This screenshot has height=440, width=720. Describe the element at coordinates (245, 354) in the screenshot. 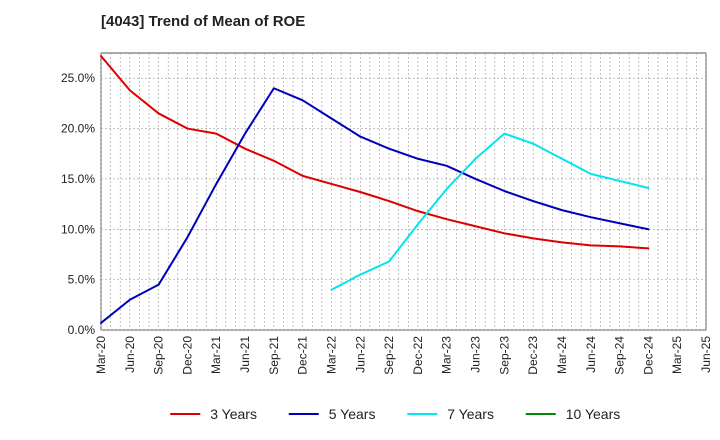

I see `x-tick-label: Jun-21` at that location.